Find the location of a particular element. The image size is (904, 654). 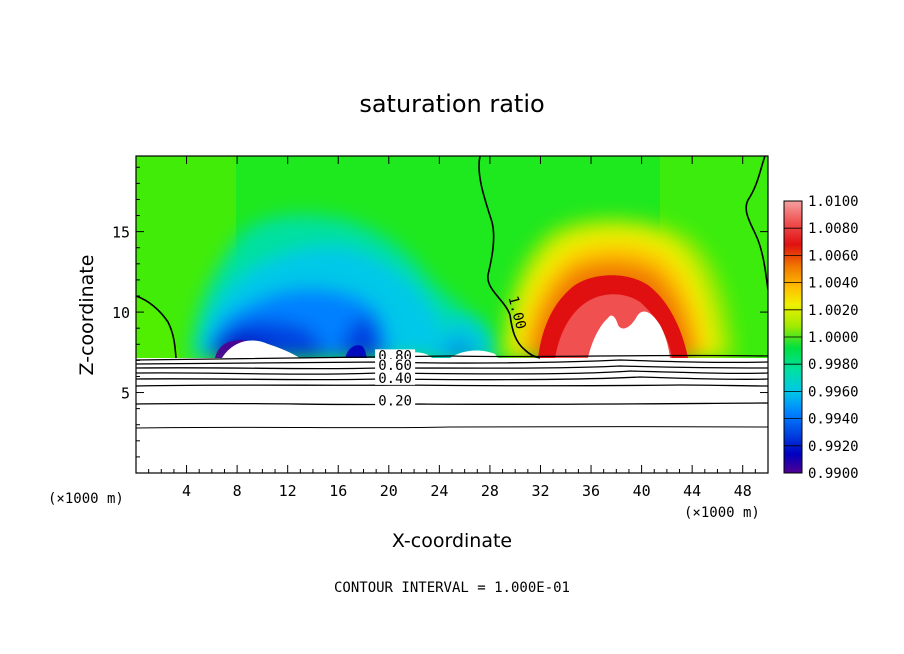

cloud-base-mask is located at coordinates (452, 415).